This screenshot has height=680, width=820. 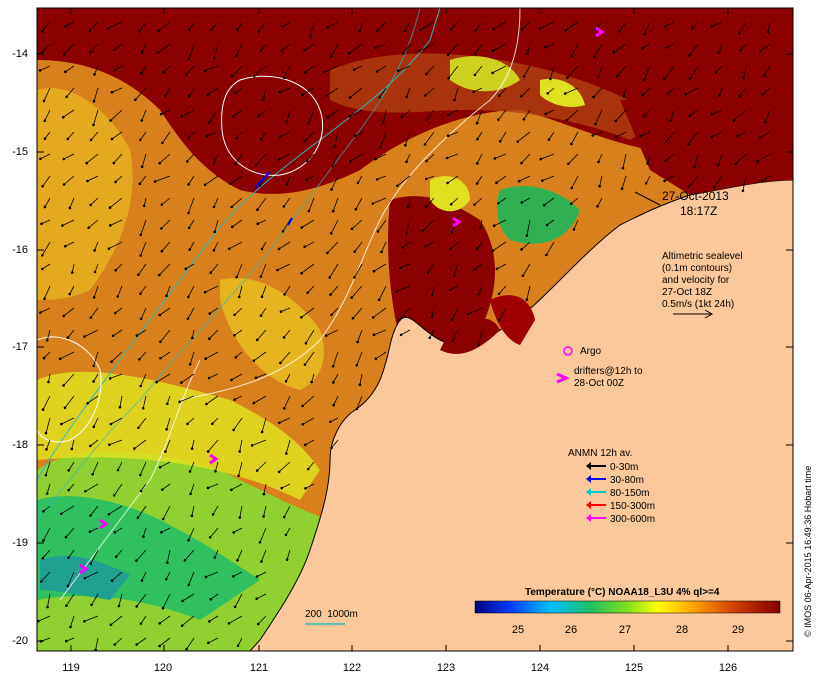 I want to click on lon-tick: 125, so click(x=634, y=668).